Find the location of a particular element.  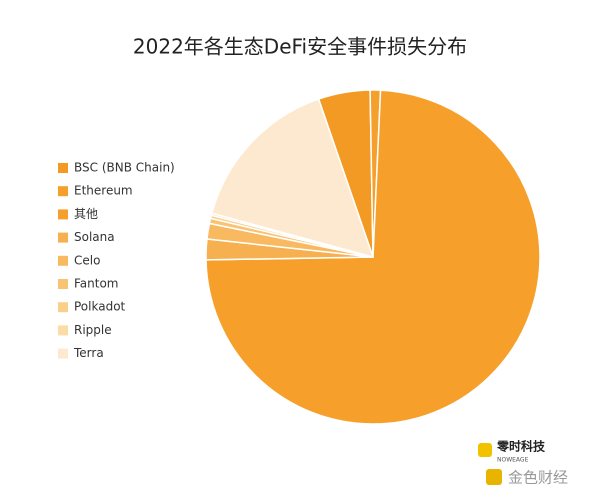

pie-slice is located at coordinates (292, 178).